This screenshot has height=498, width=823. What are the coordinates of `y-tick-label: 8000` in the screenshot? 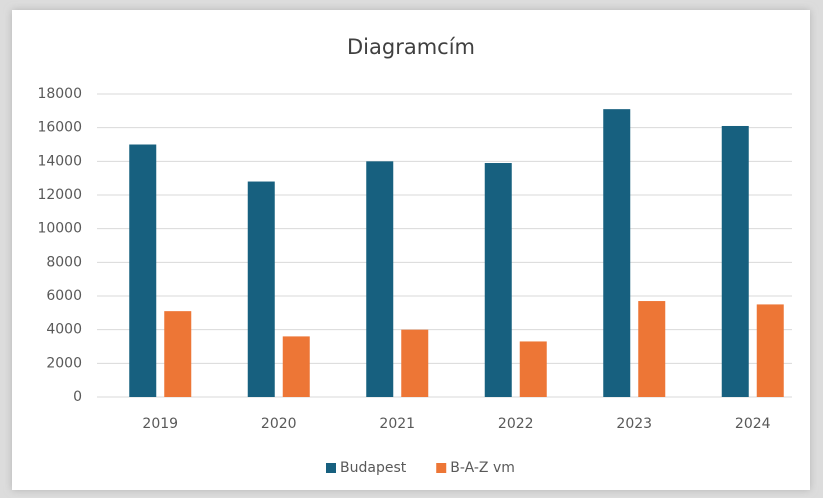 It's located at (64, 262).